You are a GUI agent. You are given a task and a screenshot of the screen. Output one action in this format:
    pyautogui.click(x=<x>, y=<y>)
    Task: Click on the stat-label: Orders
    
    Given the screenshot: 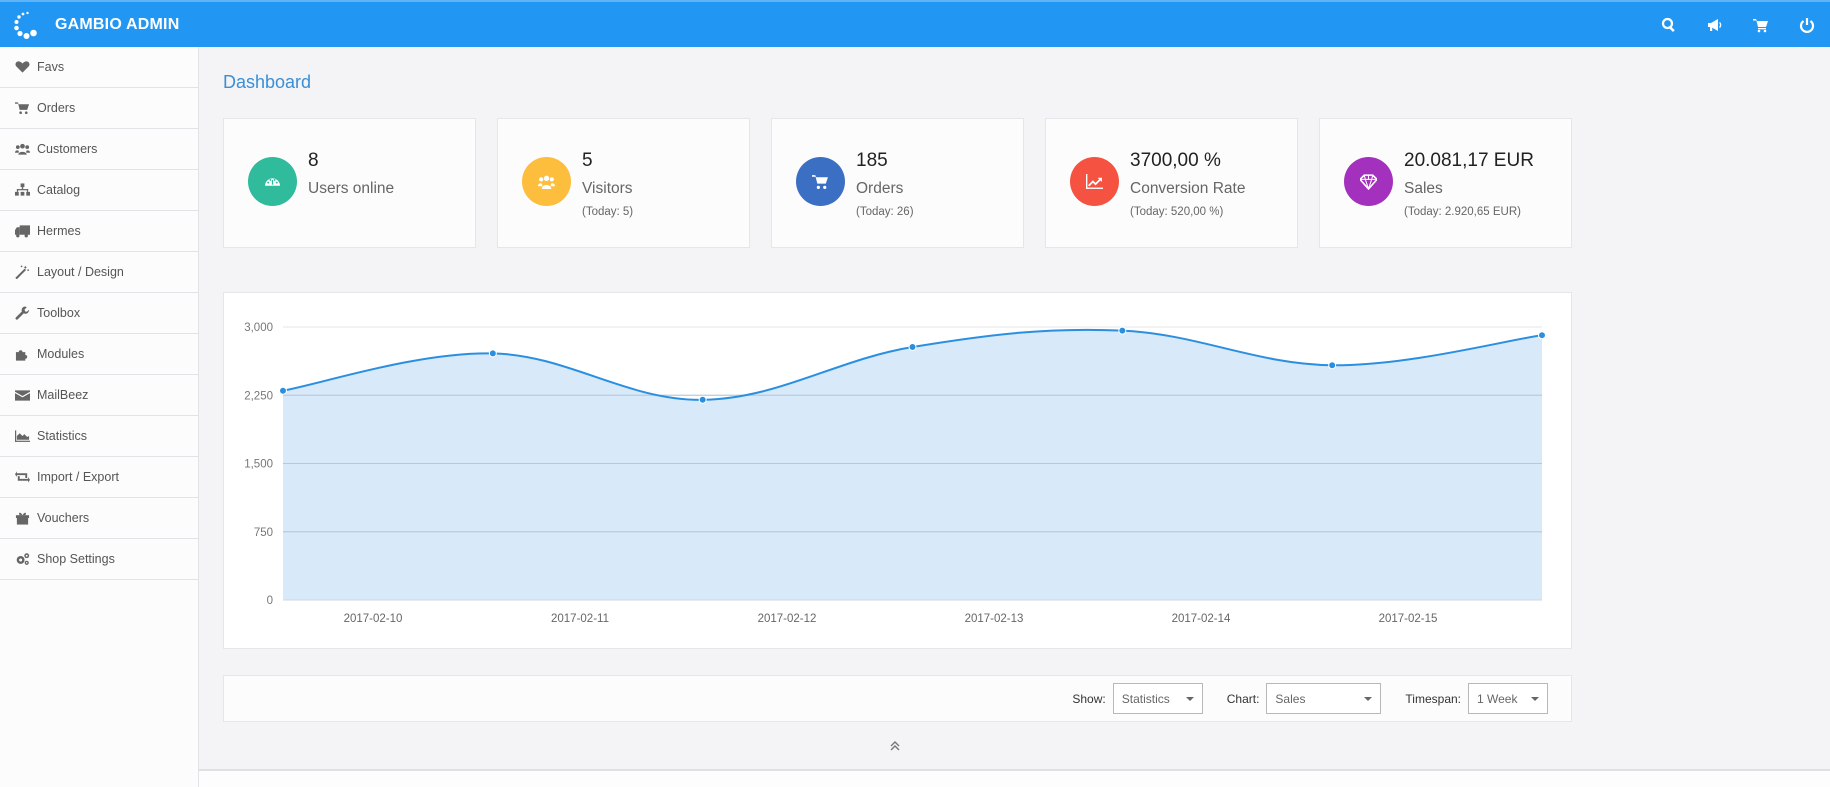 What is the action you would take?
    pyautogui.click(x=880, y=188)
    